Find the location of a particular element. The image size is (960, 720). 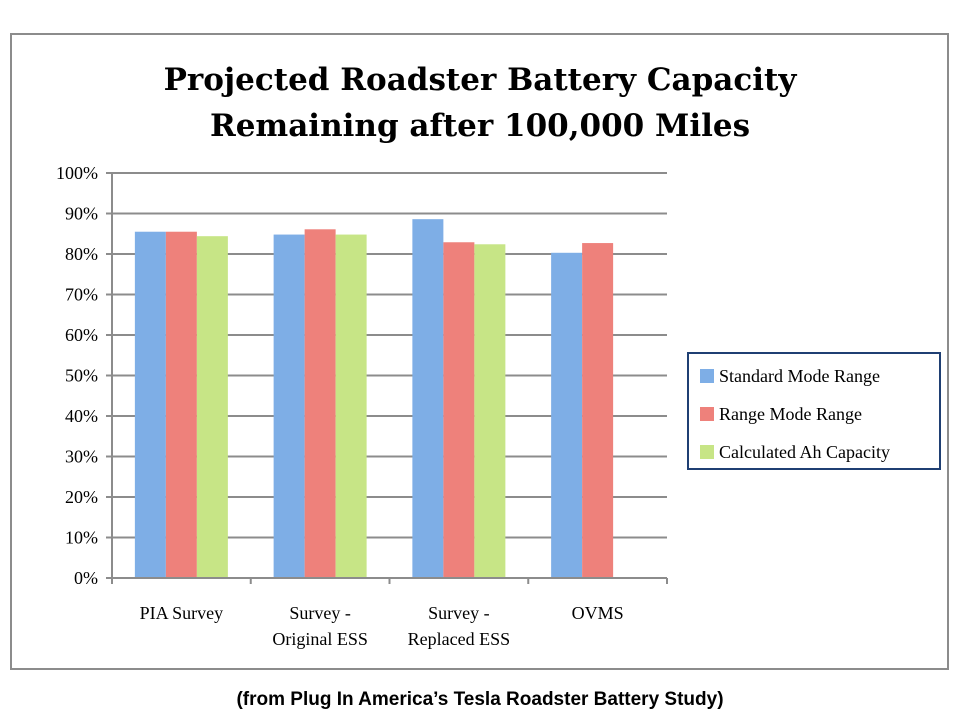

x-category-label: Replaced ESS is located at coordinates (459, 639).